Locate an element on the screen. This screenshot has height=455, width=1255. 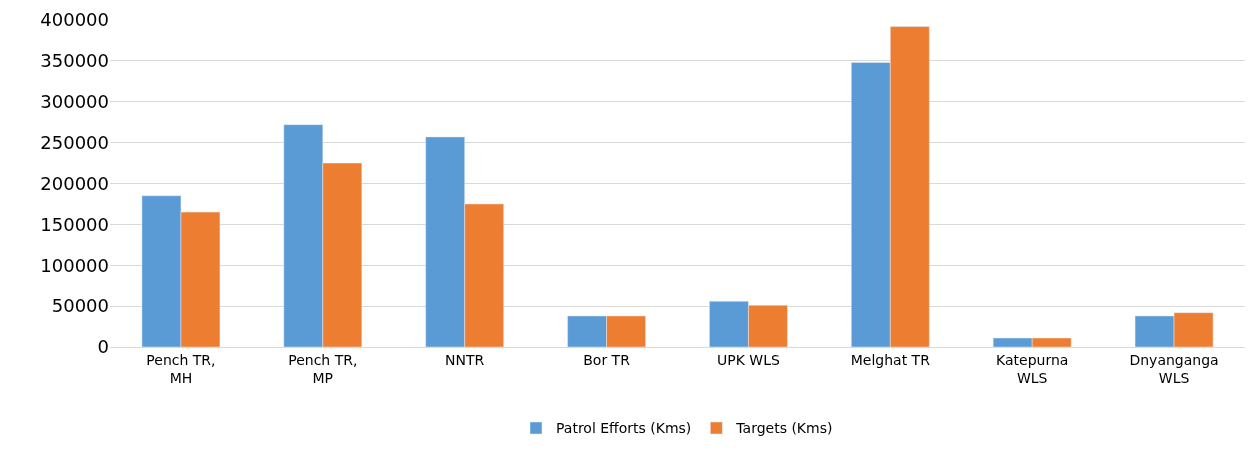
y-tick-label: 50000 is located at coordinates (80, 306).